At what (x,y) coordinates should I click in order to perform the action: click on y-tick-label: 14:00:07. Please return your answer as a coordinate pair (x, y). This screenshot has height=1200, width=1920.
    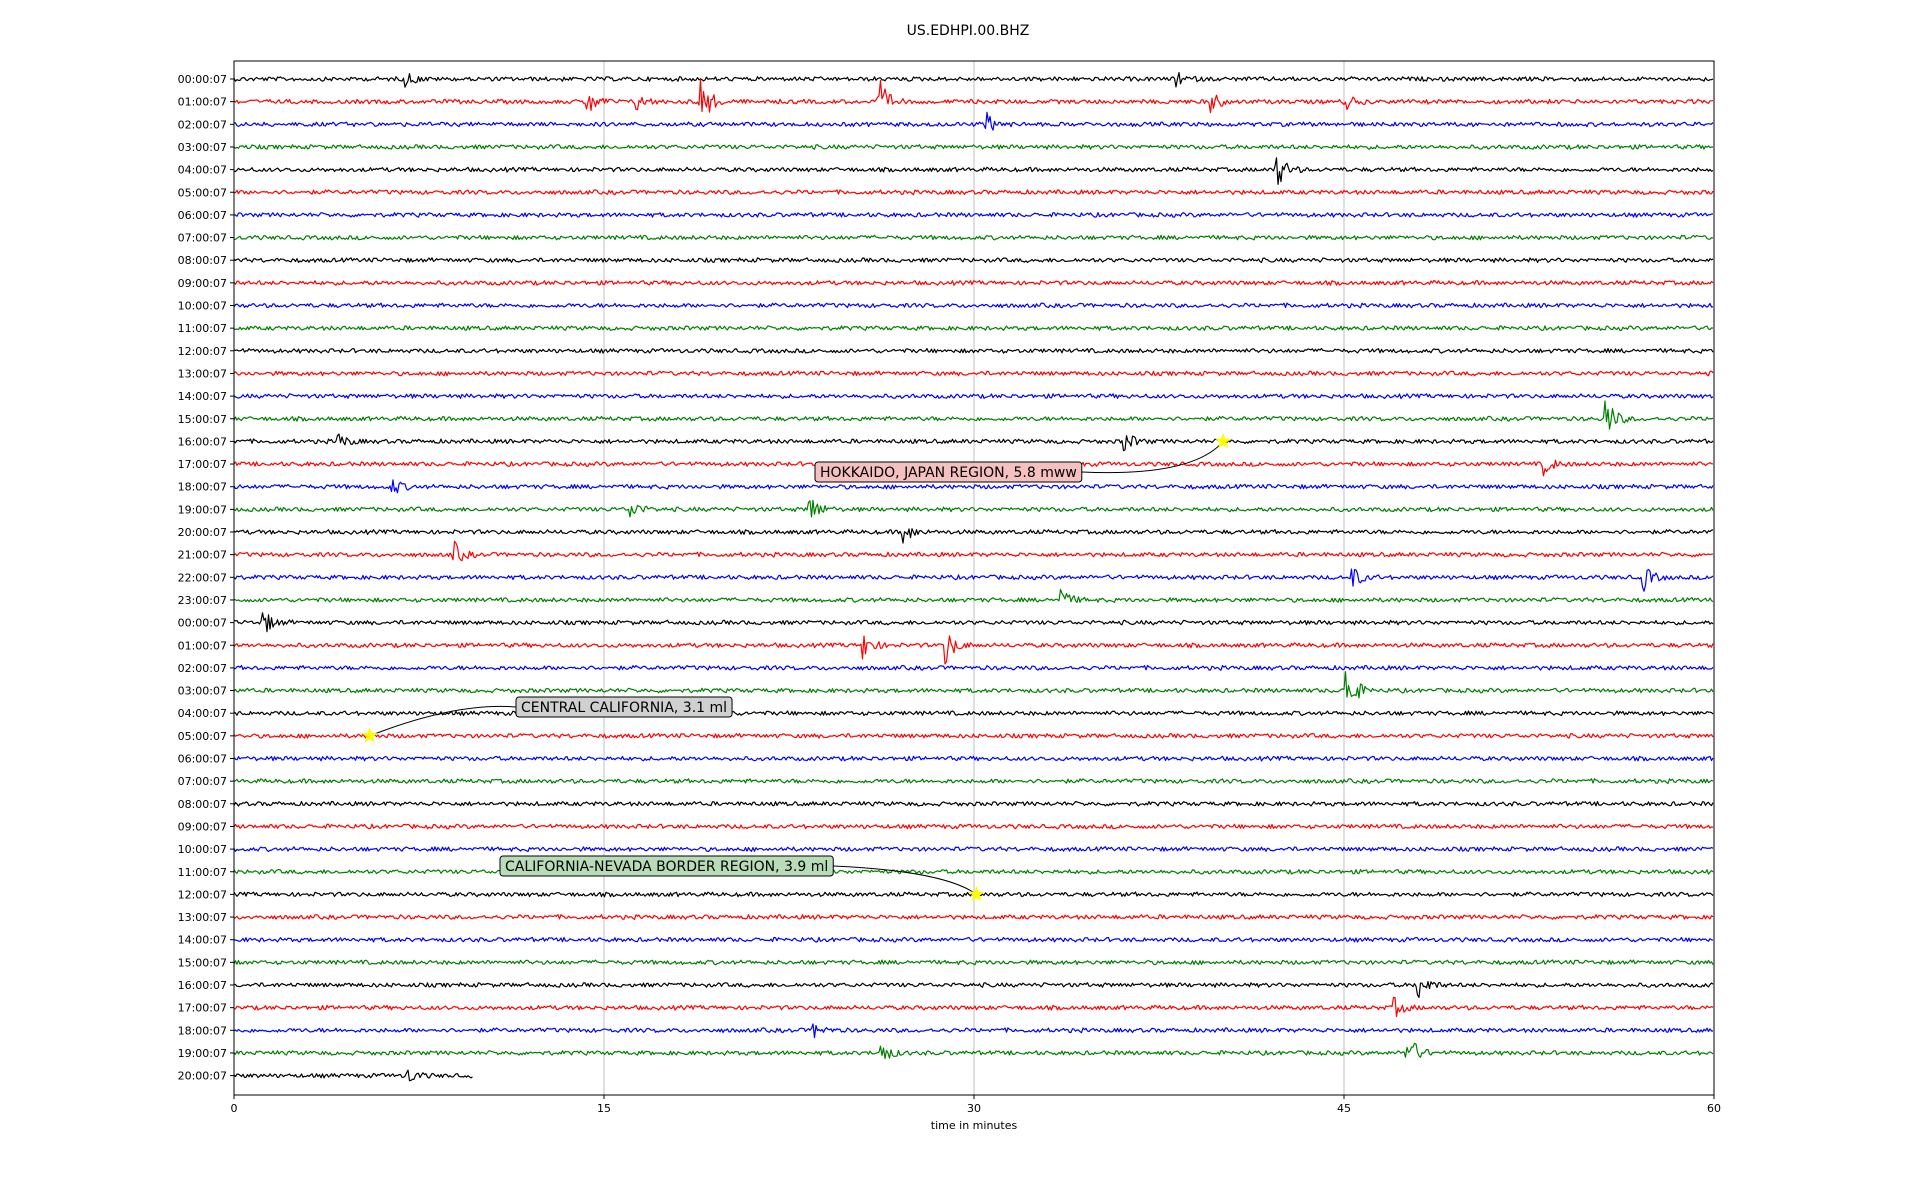
    Looking at the image, I should click on (202, 940).